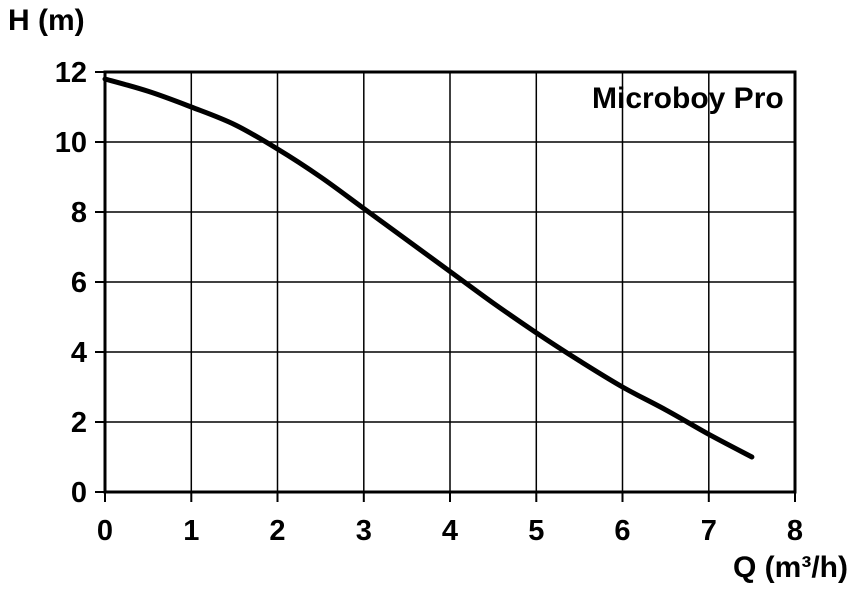 This screenshot has width=853, height=593. I want to click on y-tick-label: 12, so click(71, 73).